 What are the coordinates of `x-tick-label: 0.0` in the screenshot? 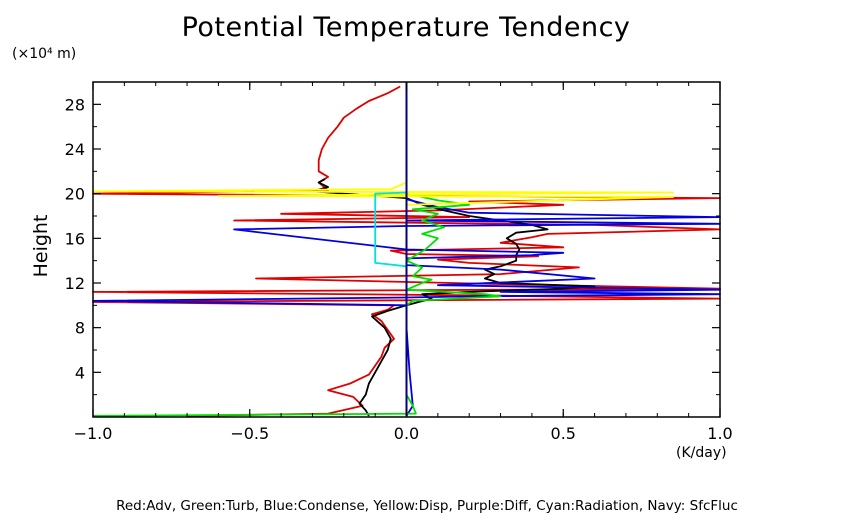 It's located at (406, 433).